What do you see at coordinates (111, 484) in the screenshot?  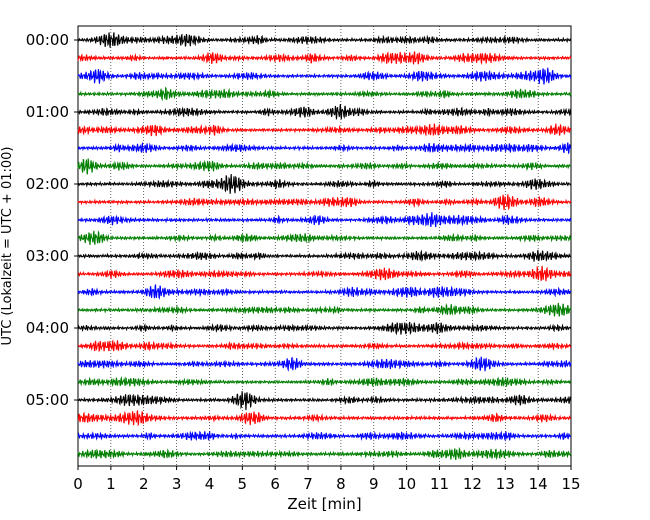 I see `x-tick-label: 1` at bounding box center [111, 484].